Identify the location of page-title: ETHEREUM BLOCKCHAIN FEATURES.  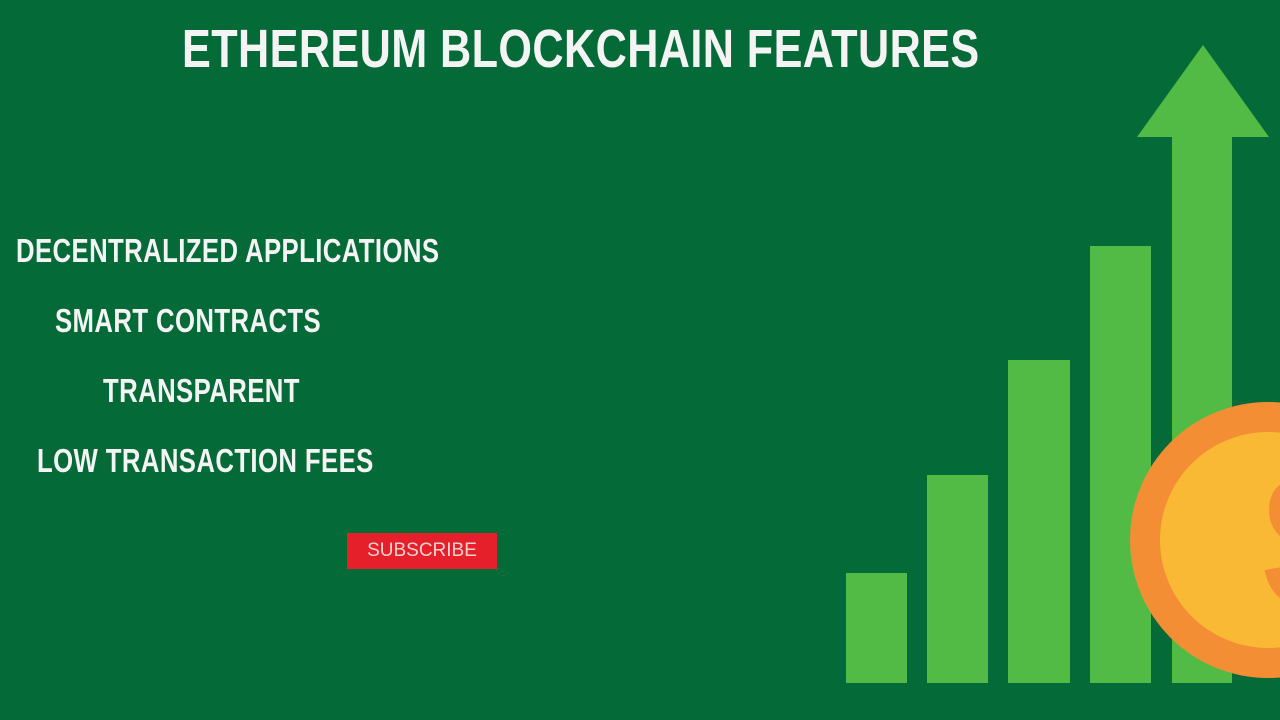
(581, 49).